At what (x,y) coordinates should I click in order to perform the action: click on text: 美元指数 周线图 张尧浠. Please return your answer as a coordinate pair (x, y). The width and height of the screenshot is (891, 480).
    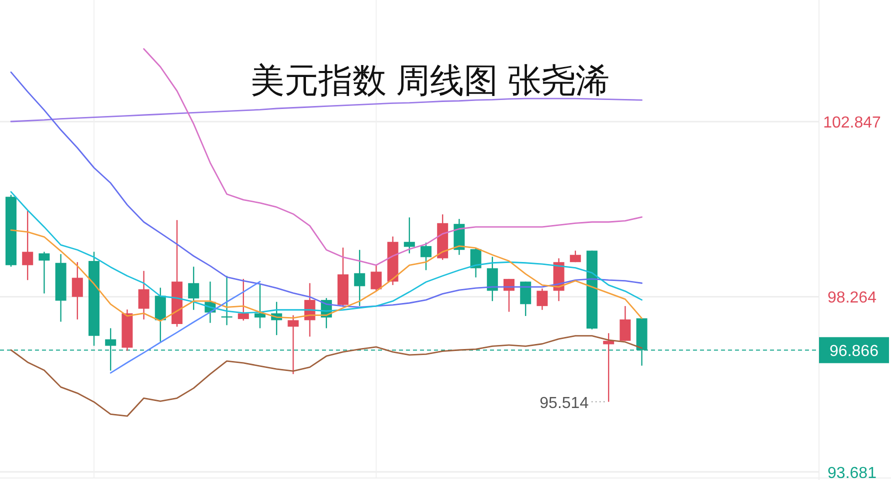
    Looking at the image, I should click on (430, 81).